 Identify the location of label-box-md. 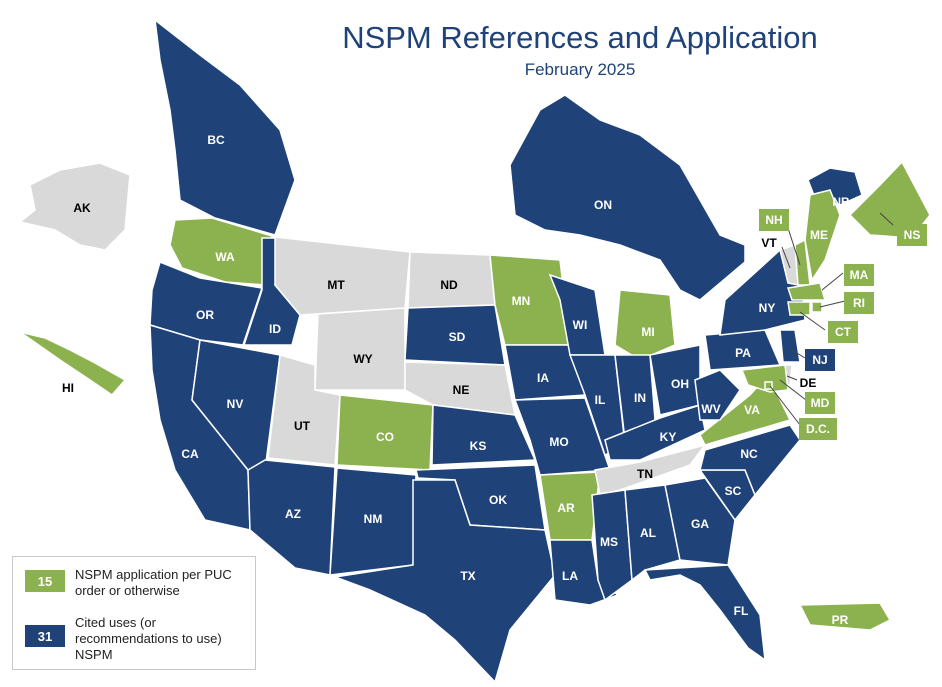
(820, 403).